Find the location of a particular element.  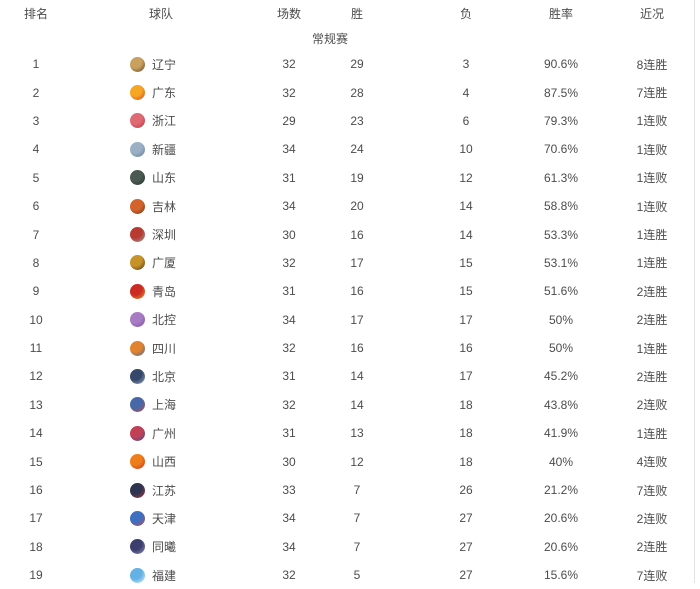

win-percentage: 61.3% is located at coordinates (561, 177).